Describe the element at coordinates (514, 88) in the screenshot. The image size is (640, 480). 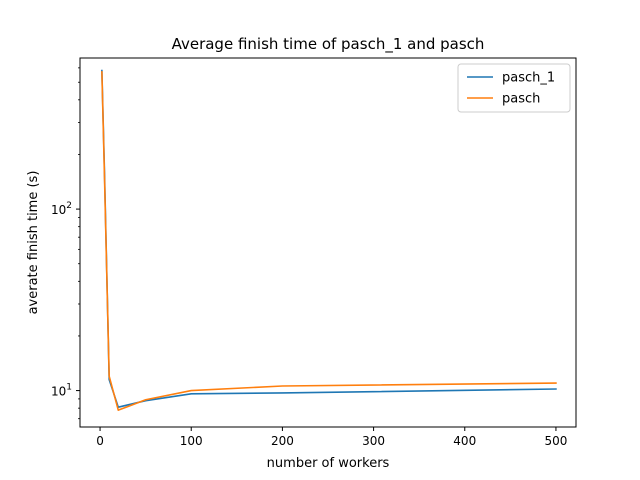
I see `legend-box` at that location.